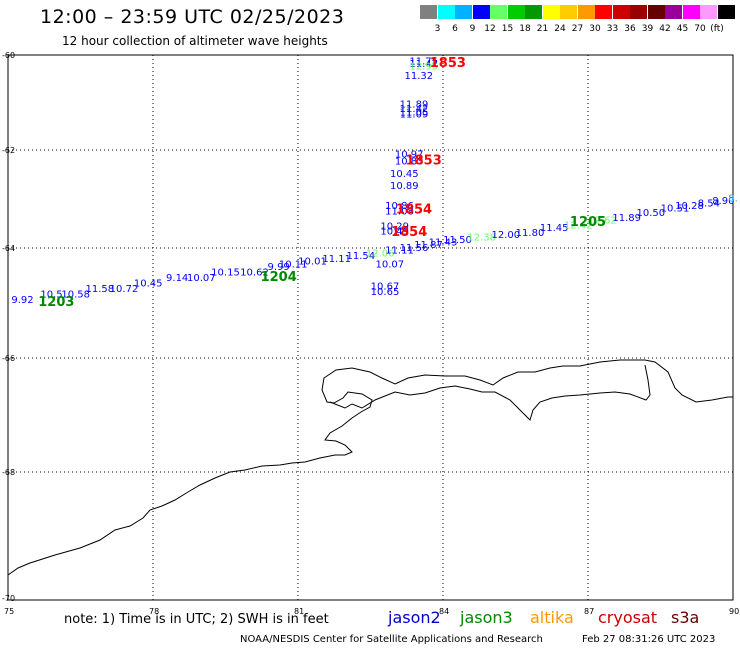  I want to click on coastline-inner, so click(490, 392).